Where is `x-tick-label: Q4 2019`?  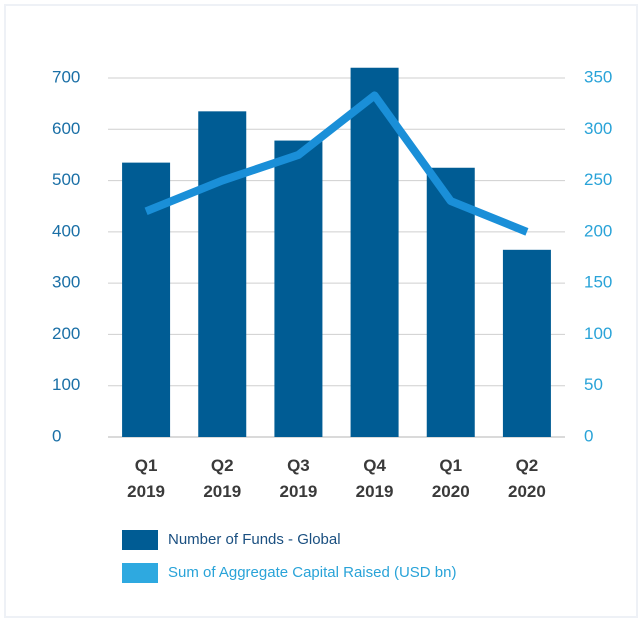
x-tick-label: Q4 2019 is located at coordinates (374, 478).